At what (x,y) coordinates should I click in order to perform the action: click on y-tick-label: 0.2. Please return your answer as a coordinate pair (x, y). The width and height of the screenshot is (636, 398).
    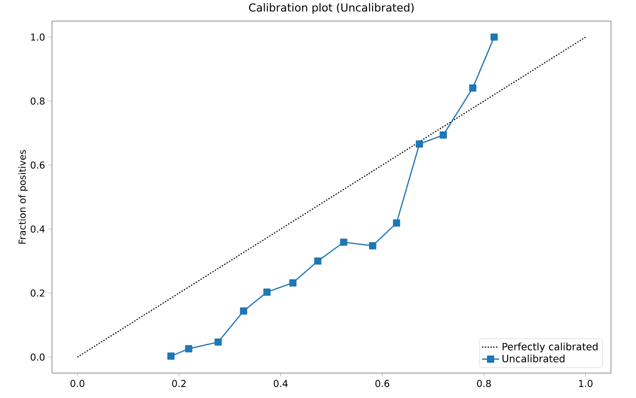
    Looking at the image, I should click on (37, 293).